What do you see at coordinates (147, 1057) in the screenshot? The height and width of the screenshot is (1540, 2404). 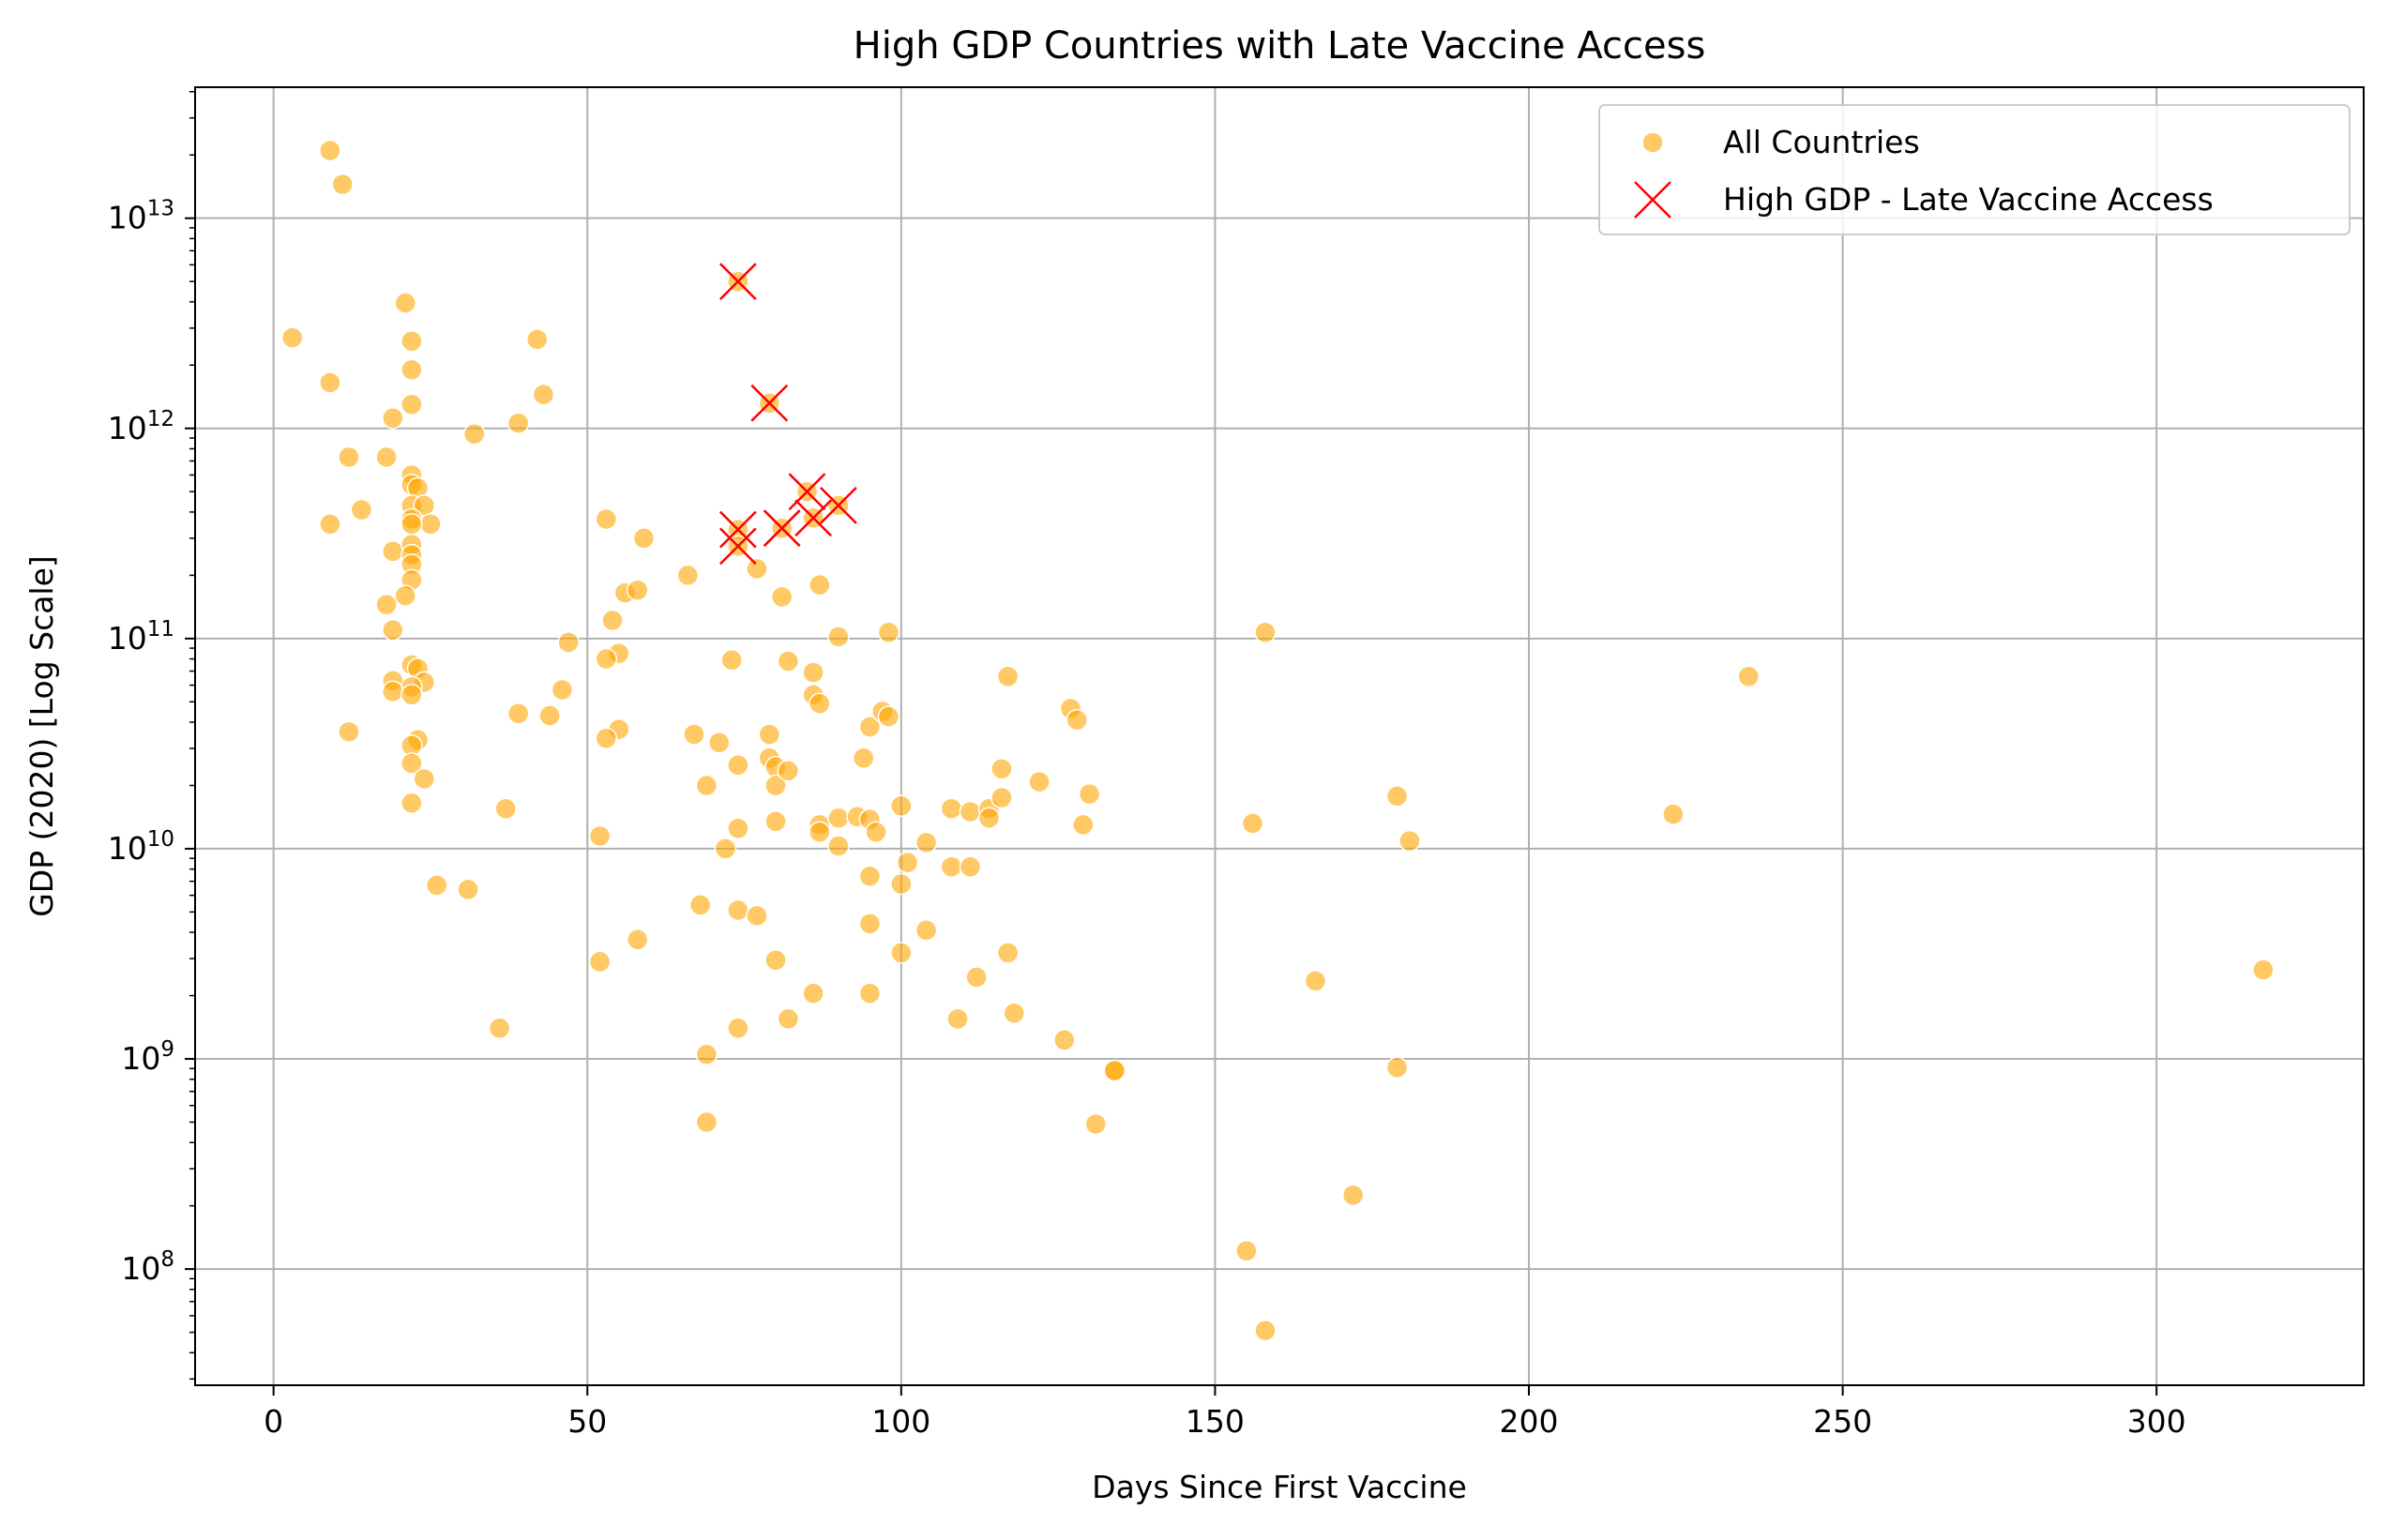 I see `y-tick-label: 10⁹` at bounding box center [147, 1057].